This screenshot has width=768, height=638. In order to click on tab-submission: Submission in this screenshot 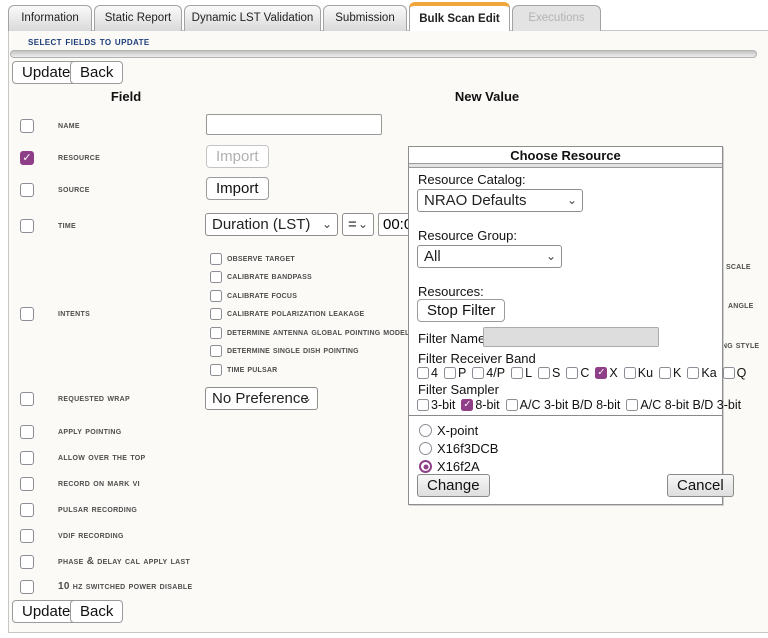, I will do `click(365, 18)`.